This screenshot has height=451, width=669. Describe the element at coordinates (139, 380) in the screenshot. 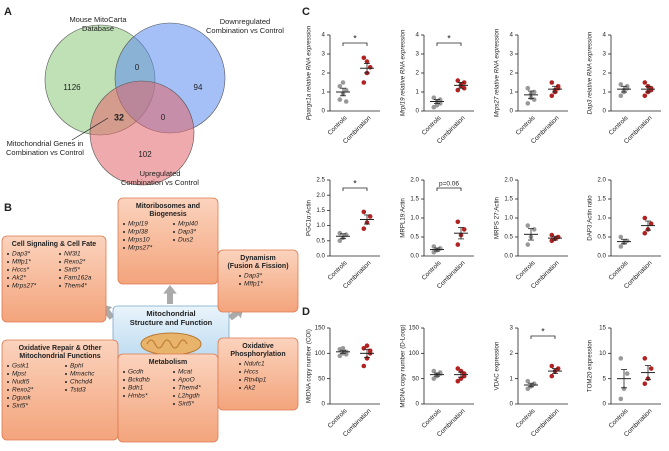

I see `gene: Bckdhb` at that location.